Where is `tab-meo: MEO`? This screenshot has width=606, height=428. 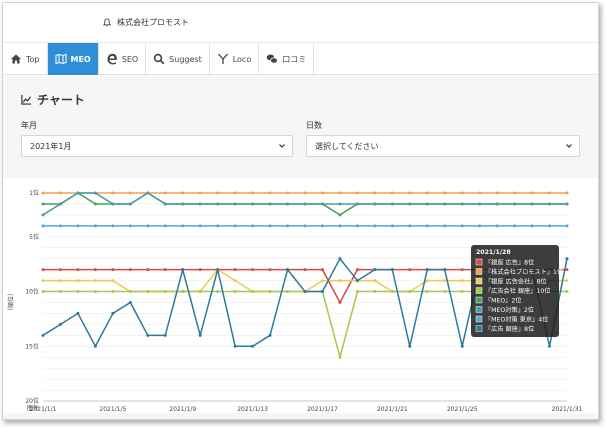 tab-meo: MEO is located at coordinates (73, 59).